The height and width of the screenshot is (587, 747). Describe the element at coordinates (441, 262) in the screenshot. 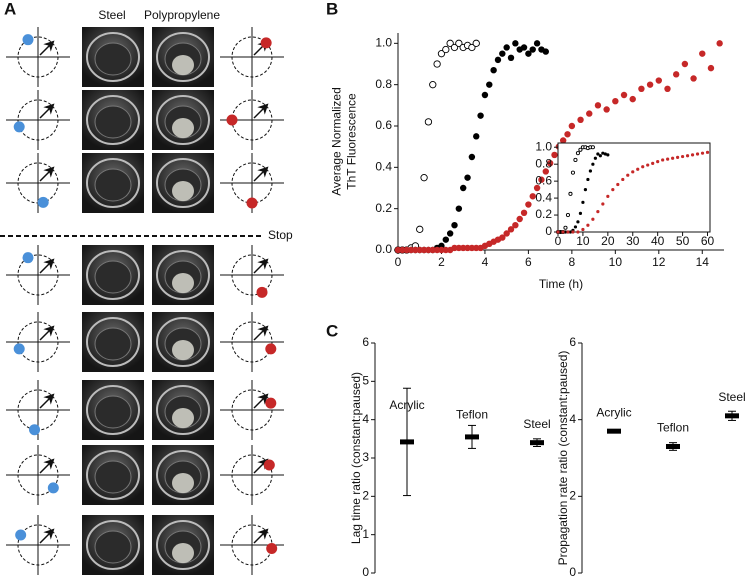

I see `x-tick-label: 2` at that location.